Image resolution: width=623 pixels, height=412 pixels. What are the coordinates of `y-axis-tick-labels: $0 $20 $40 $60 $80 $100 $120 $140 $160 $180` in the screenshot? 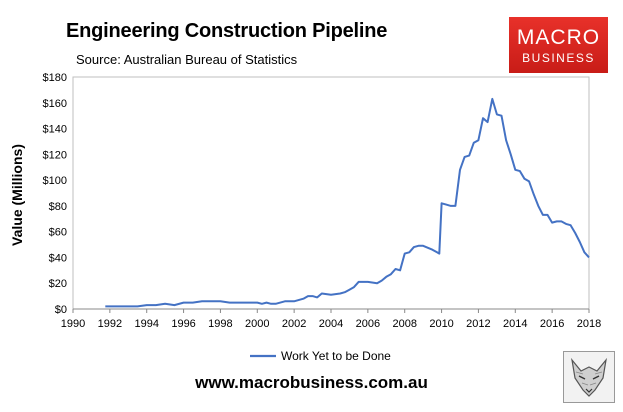 It's located at (55, 194).